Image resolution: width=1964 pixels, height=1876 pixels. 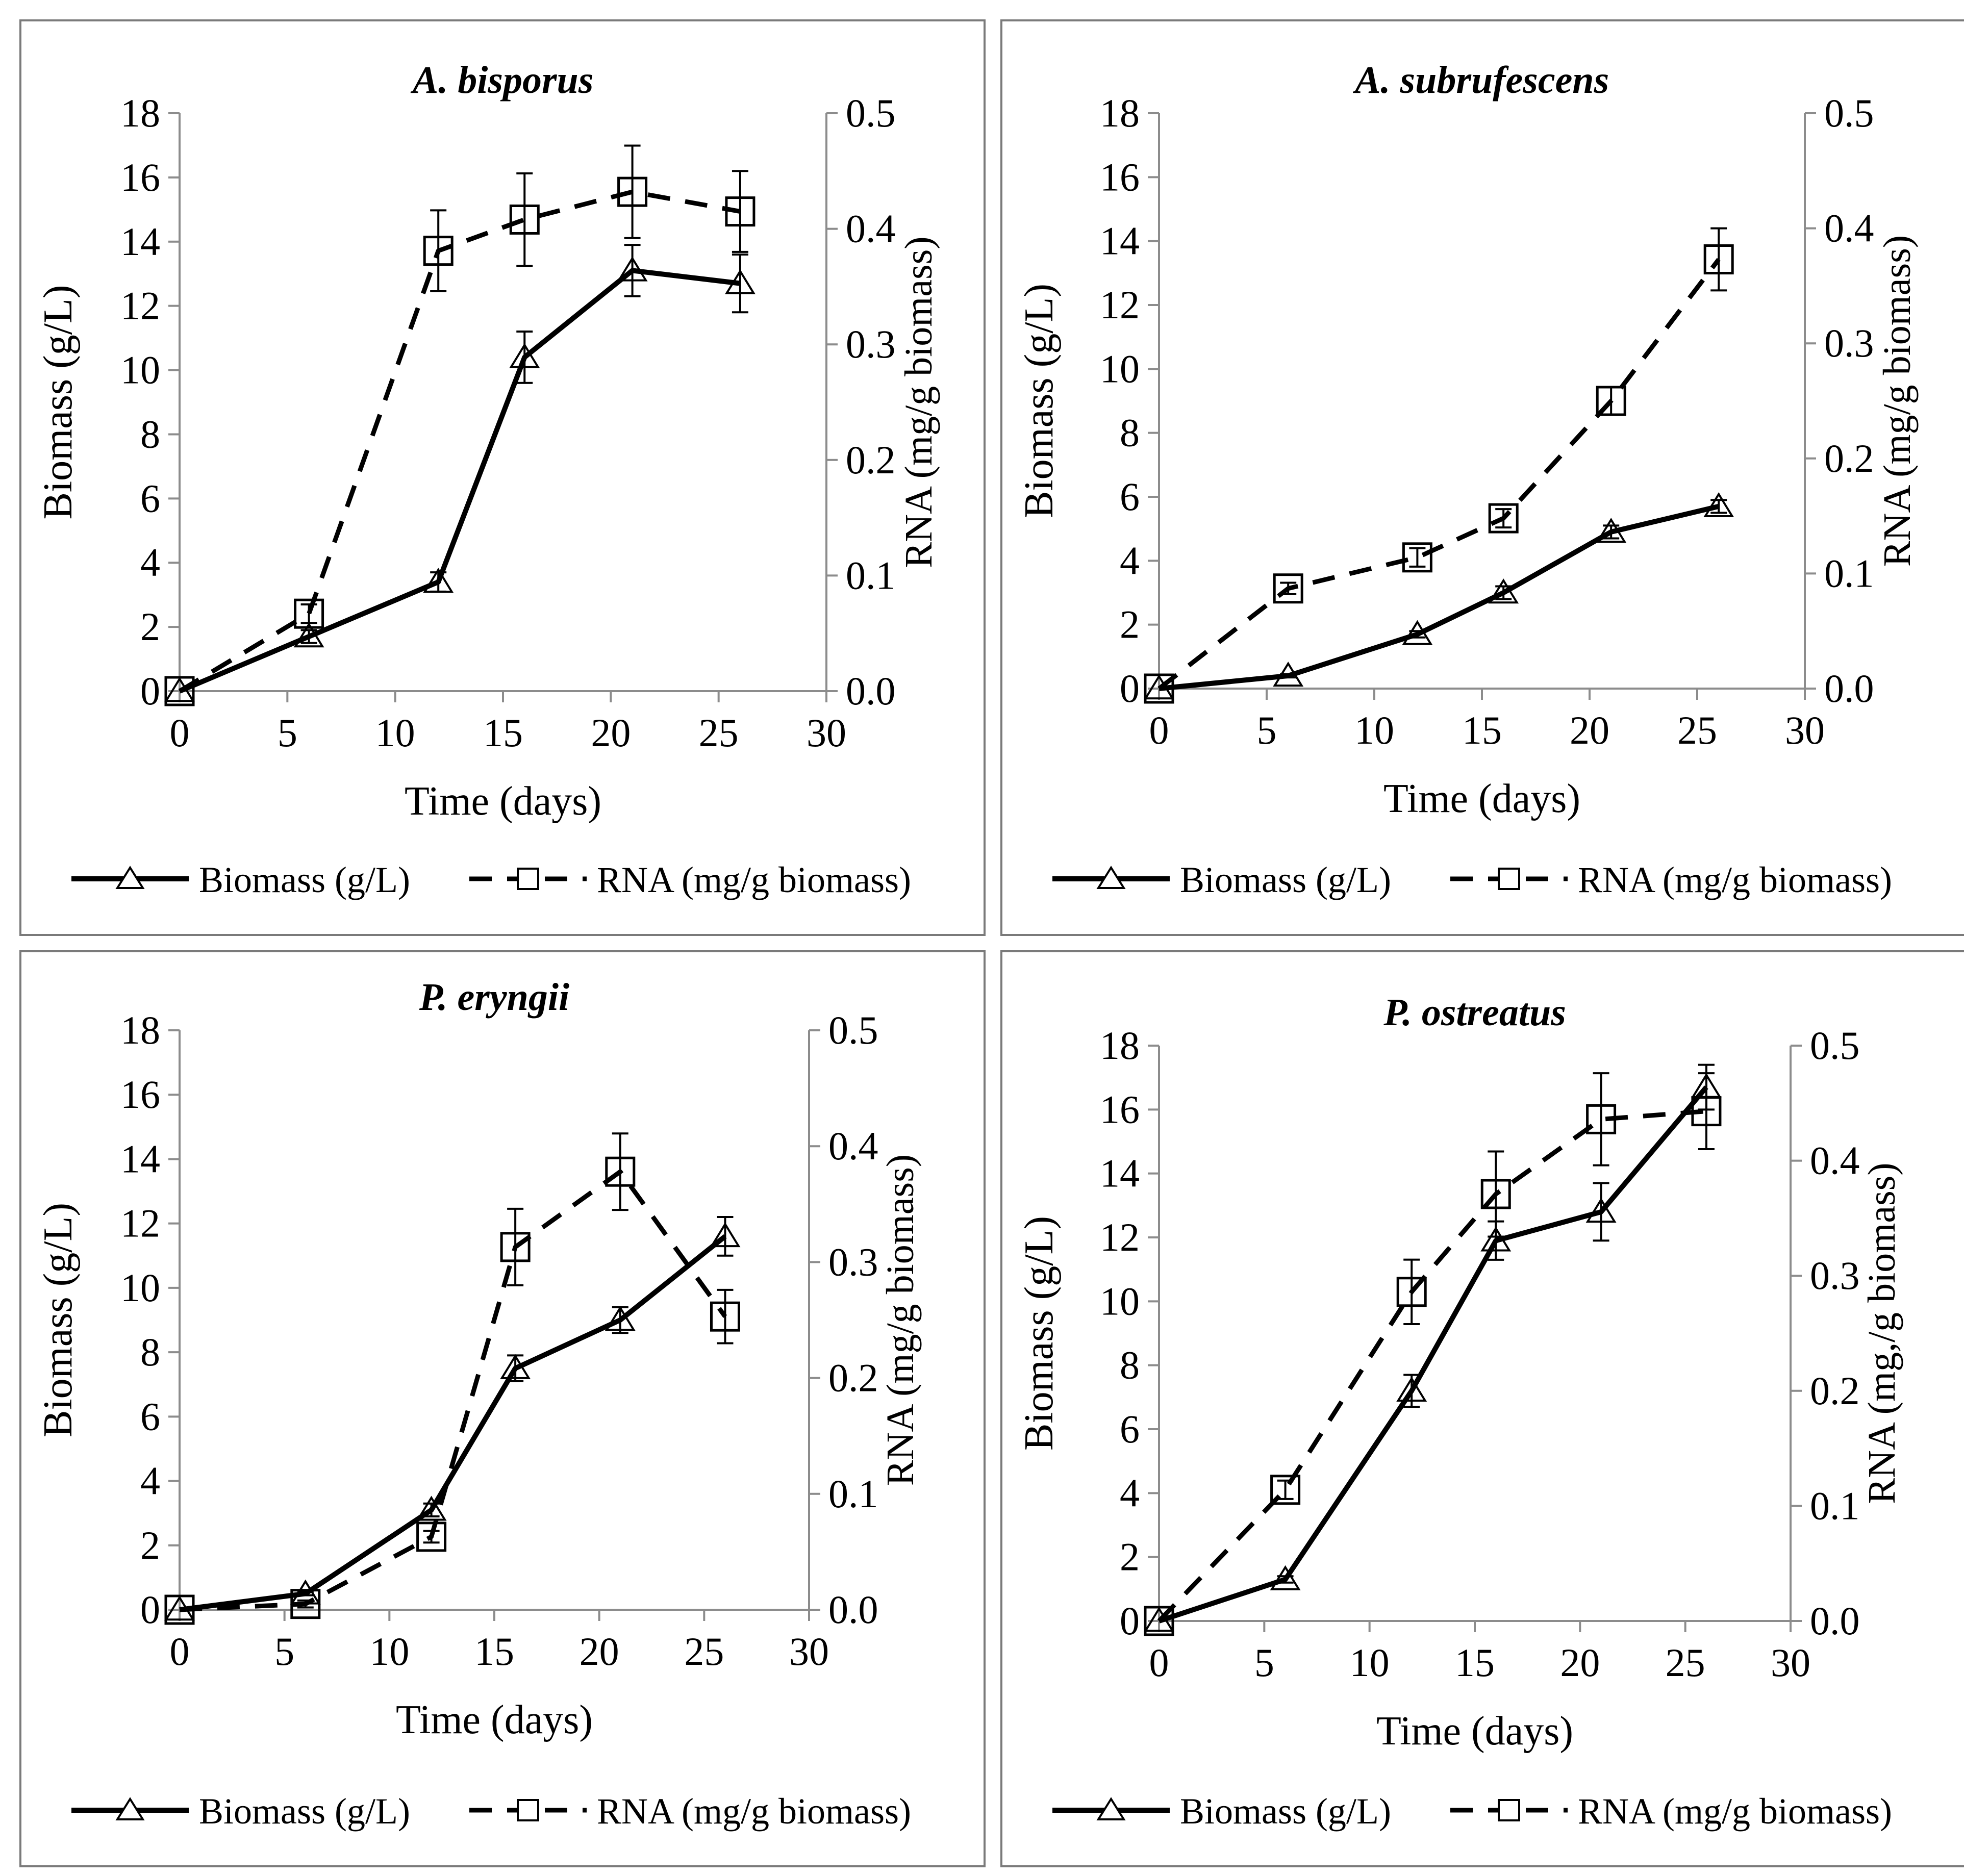 I want to click on y-tick-label: 12, so click(x=1120, y=305).